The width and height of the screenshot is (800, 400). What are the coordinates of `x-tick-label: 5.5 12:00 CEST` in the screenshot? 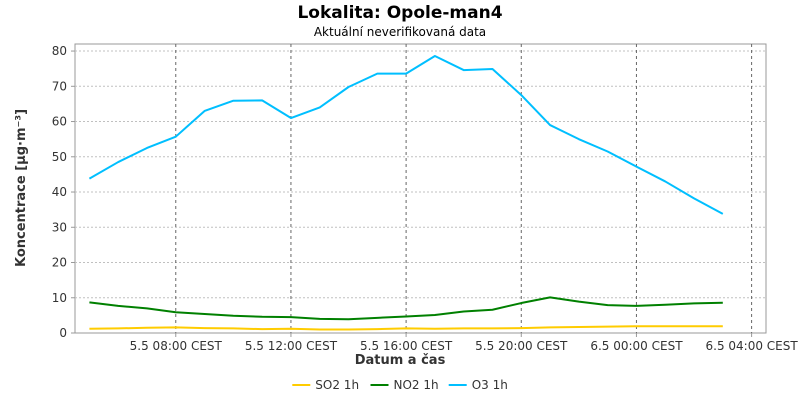 It's located at (291, 346).